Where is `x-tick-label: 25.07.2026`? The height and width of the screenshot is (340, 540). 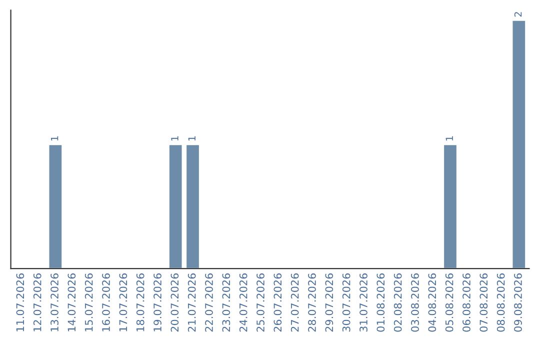 x-tick-label: 25.07.2026 is located at coordinates (260, 302).